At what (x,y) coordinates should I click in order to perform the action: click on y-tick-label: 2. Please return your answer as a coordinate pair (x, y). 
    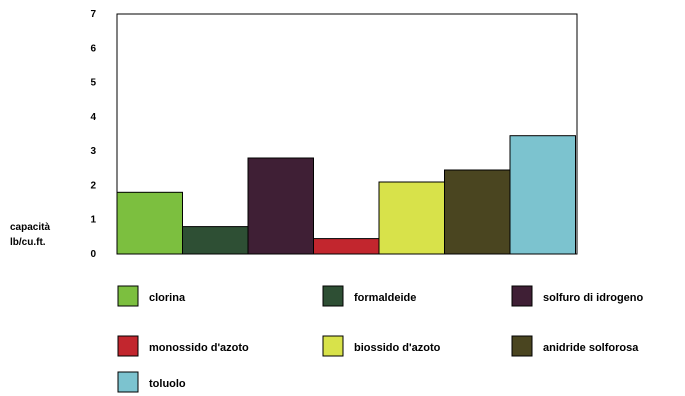
    Looking at the image, I should click on (93, 185).